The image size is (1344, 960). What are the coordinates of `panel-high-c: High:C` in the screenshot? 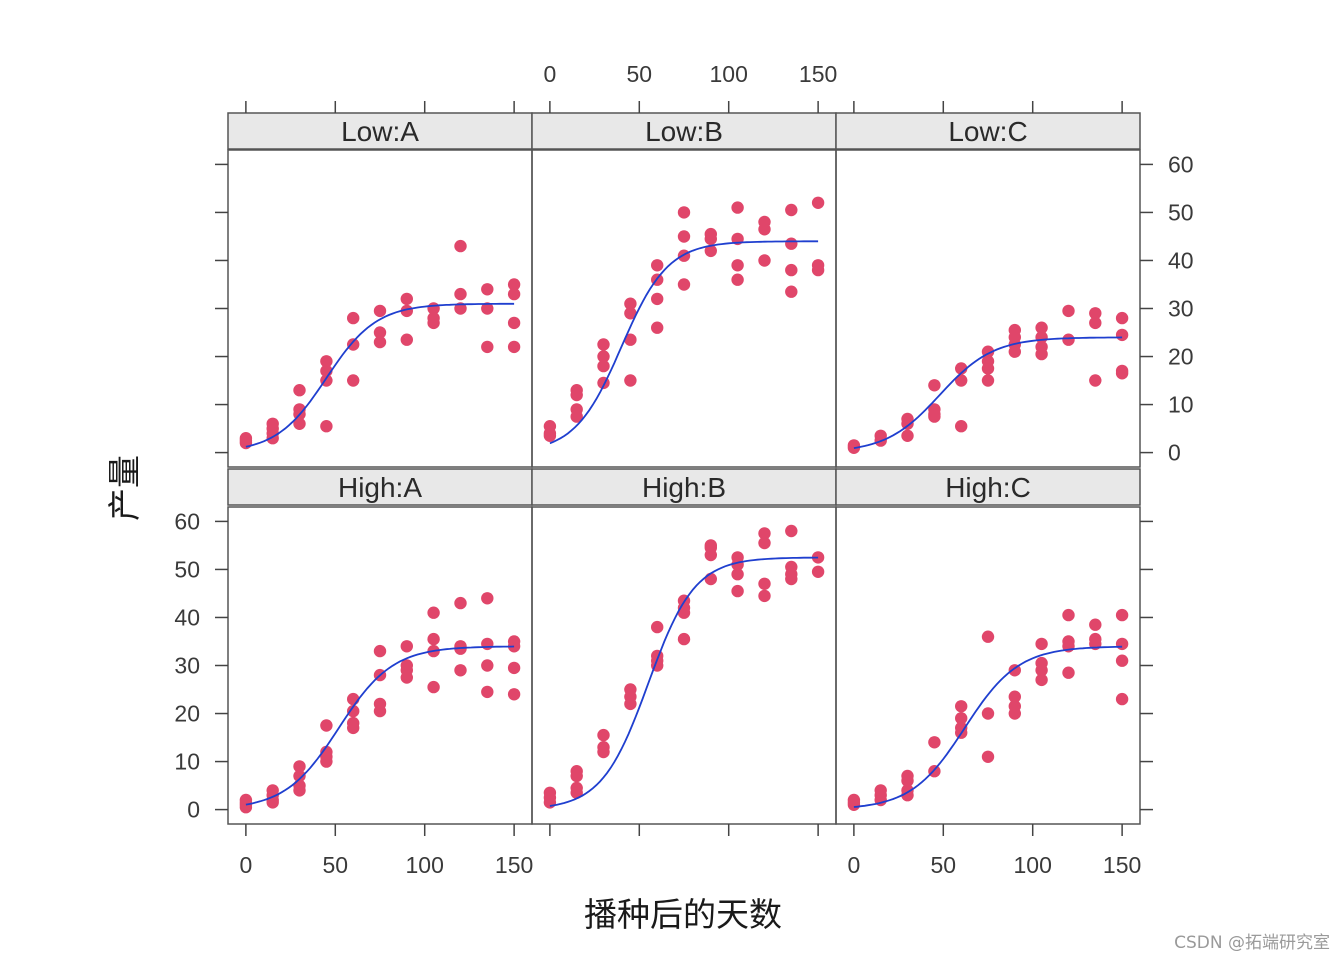 It's located at (988, 646).